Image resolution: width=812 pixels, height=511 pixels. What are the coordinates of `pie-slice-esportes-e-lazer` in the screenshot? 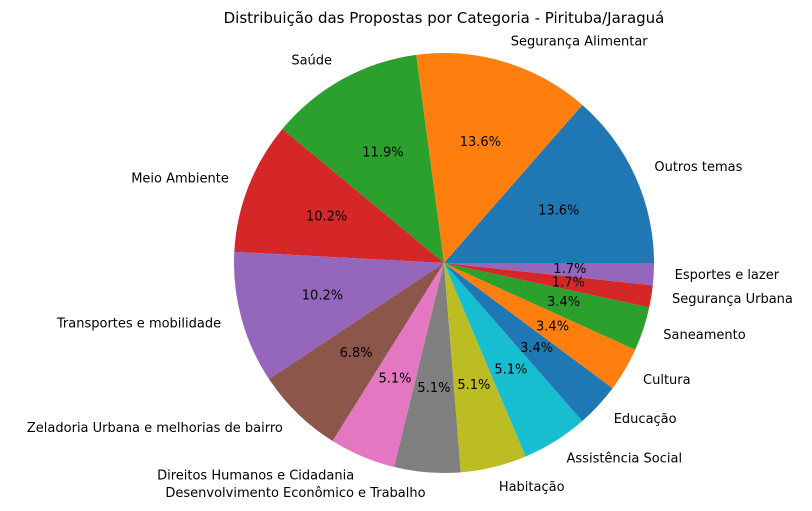 It's located at (549, 274).